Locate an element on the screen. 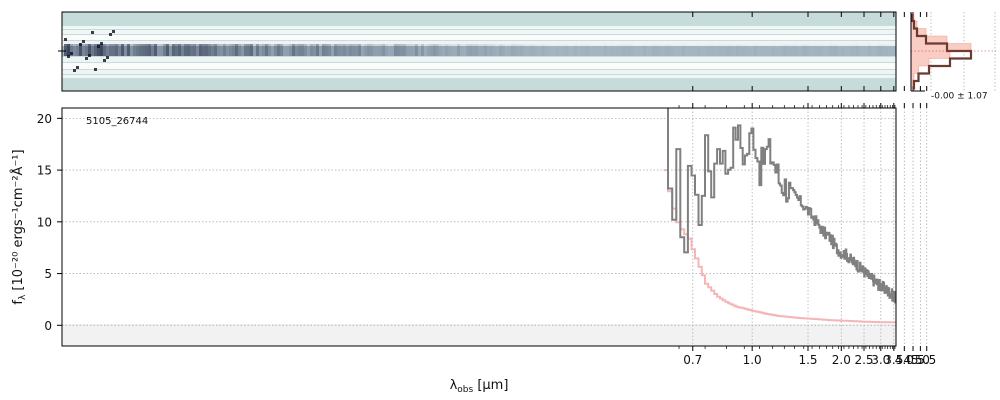 The height and width of the screenshot is (400, 1000). x-tick-label: 2.5 is located at coordinates (863, 360).